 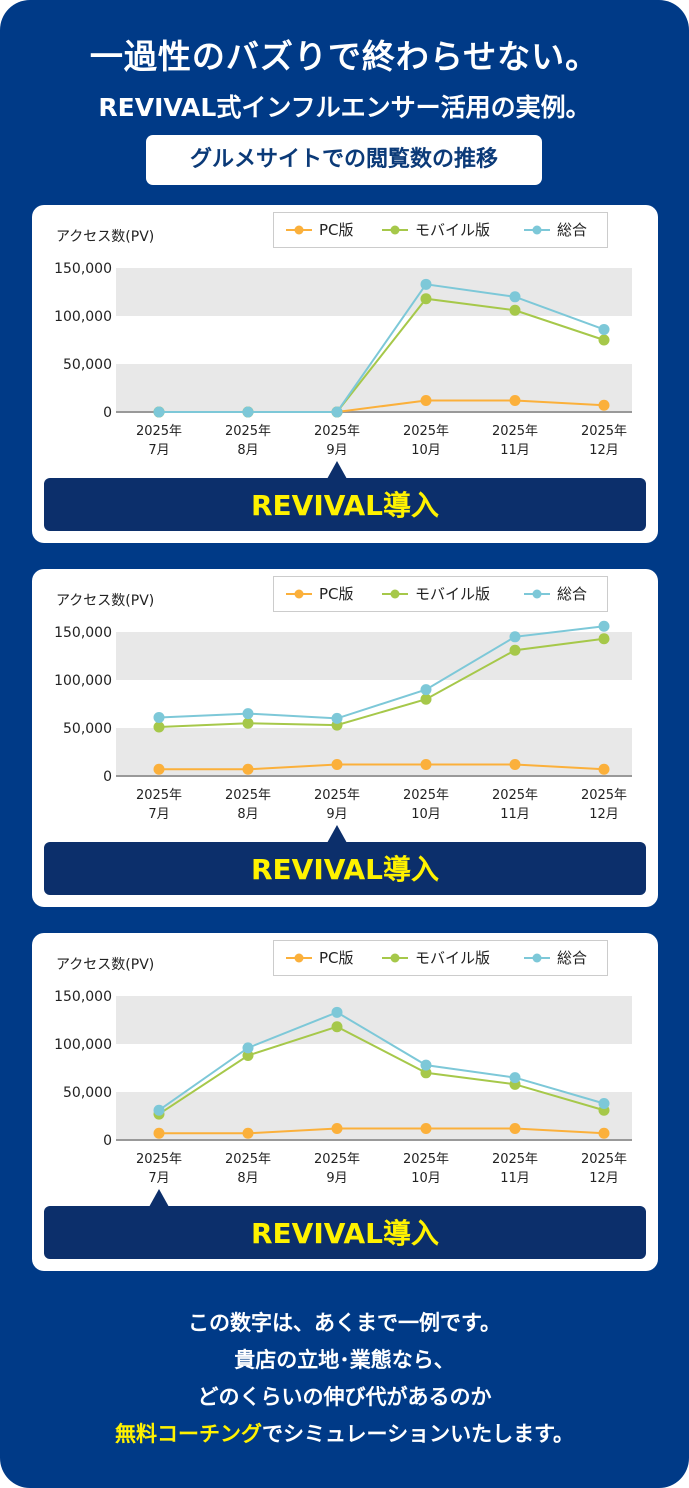 I want to click on x-tick-label: 10月, so click(x=426, y=814).